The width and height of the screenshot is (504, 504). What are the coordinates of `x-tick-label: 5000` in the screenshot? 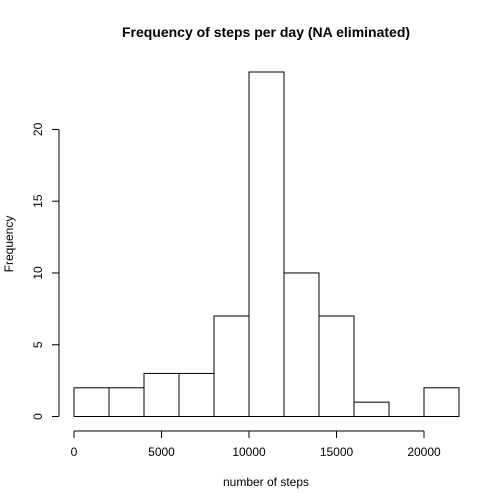 It's located at (161, 452).